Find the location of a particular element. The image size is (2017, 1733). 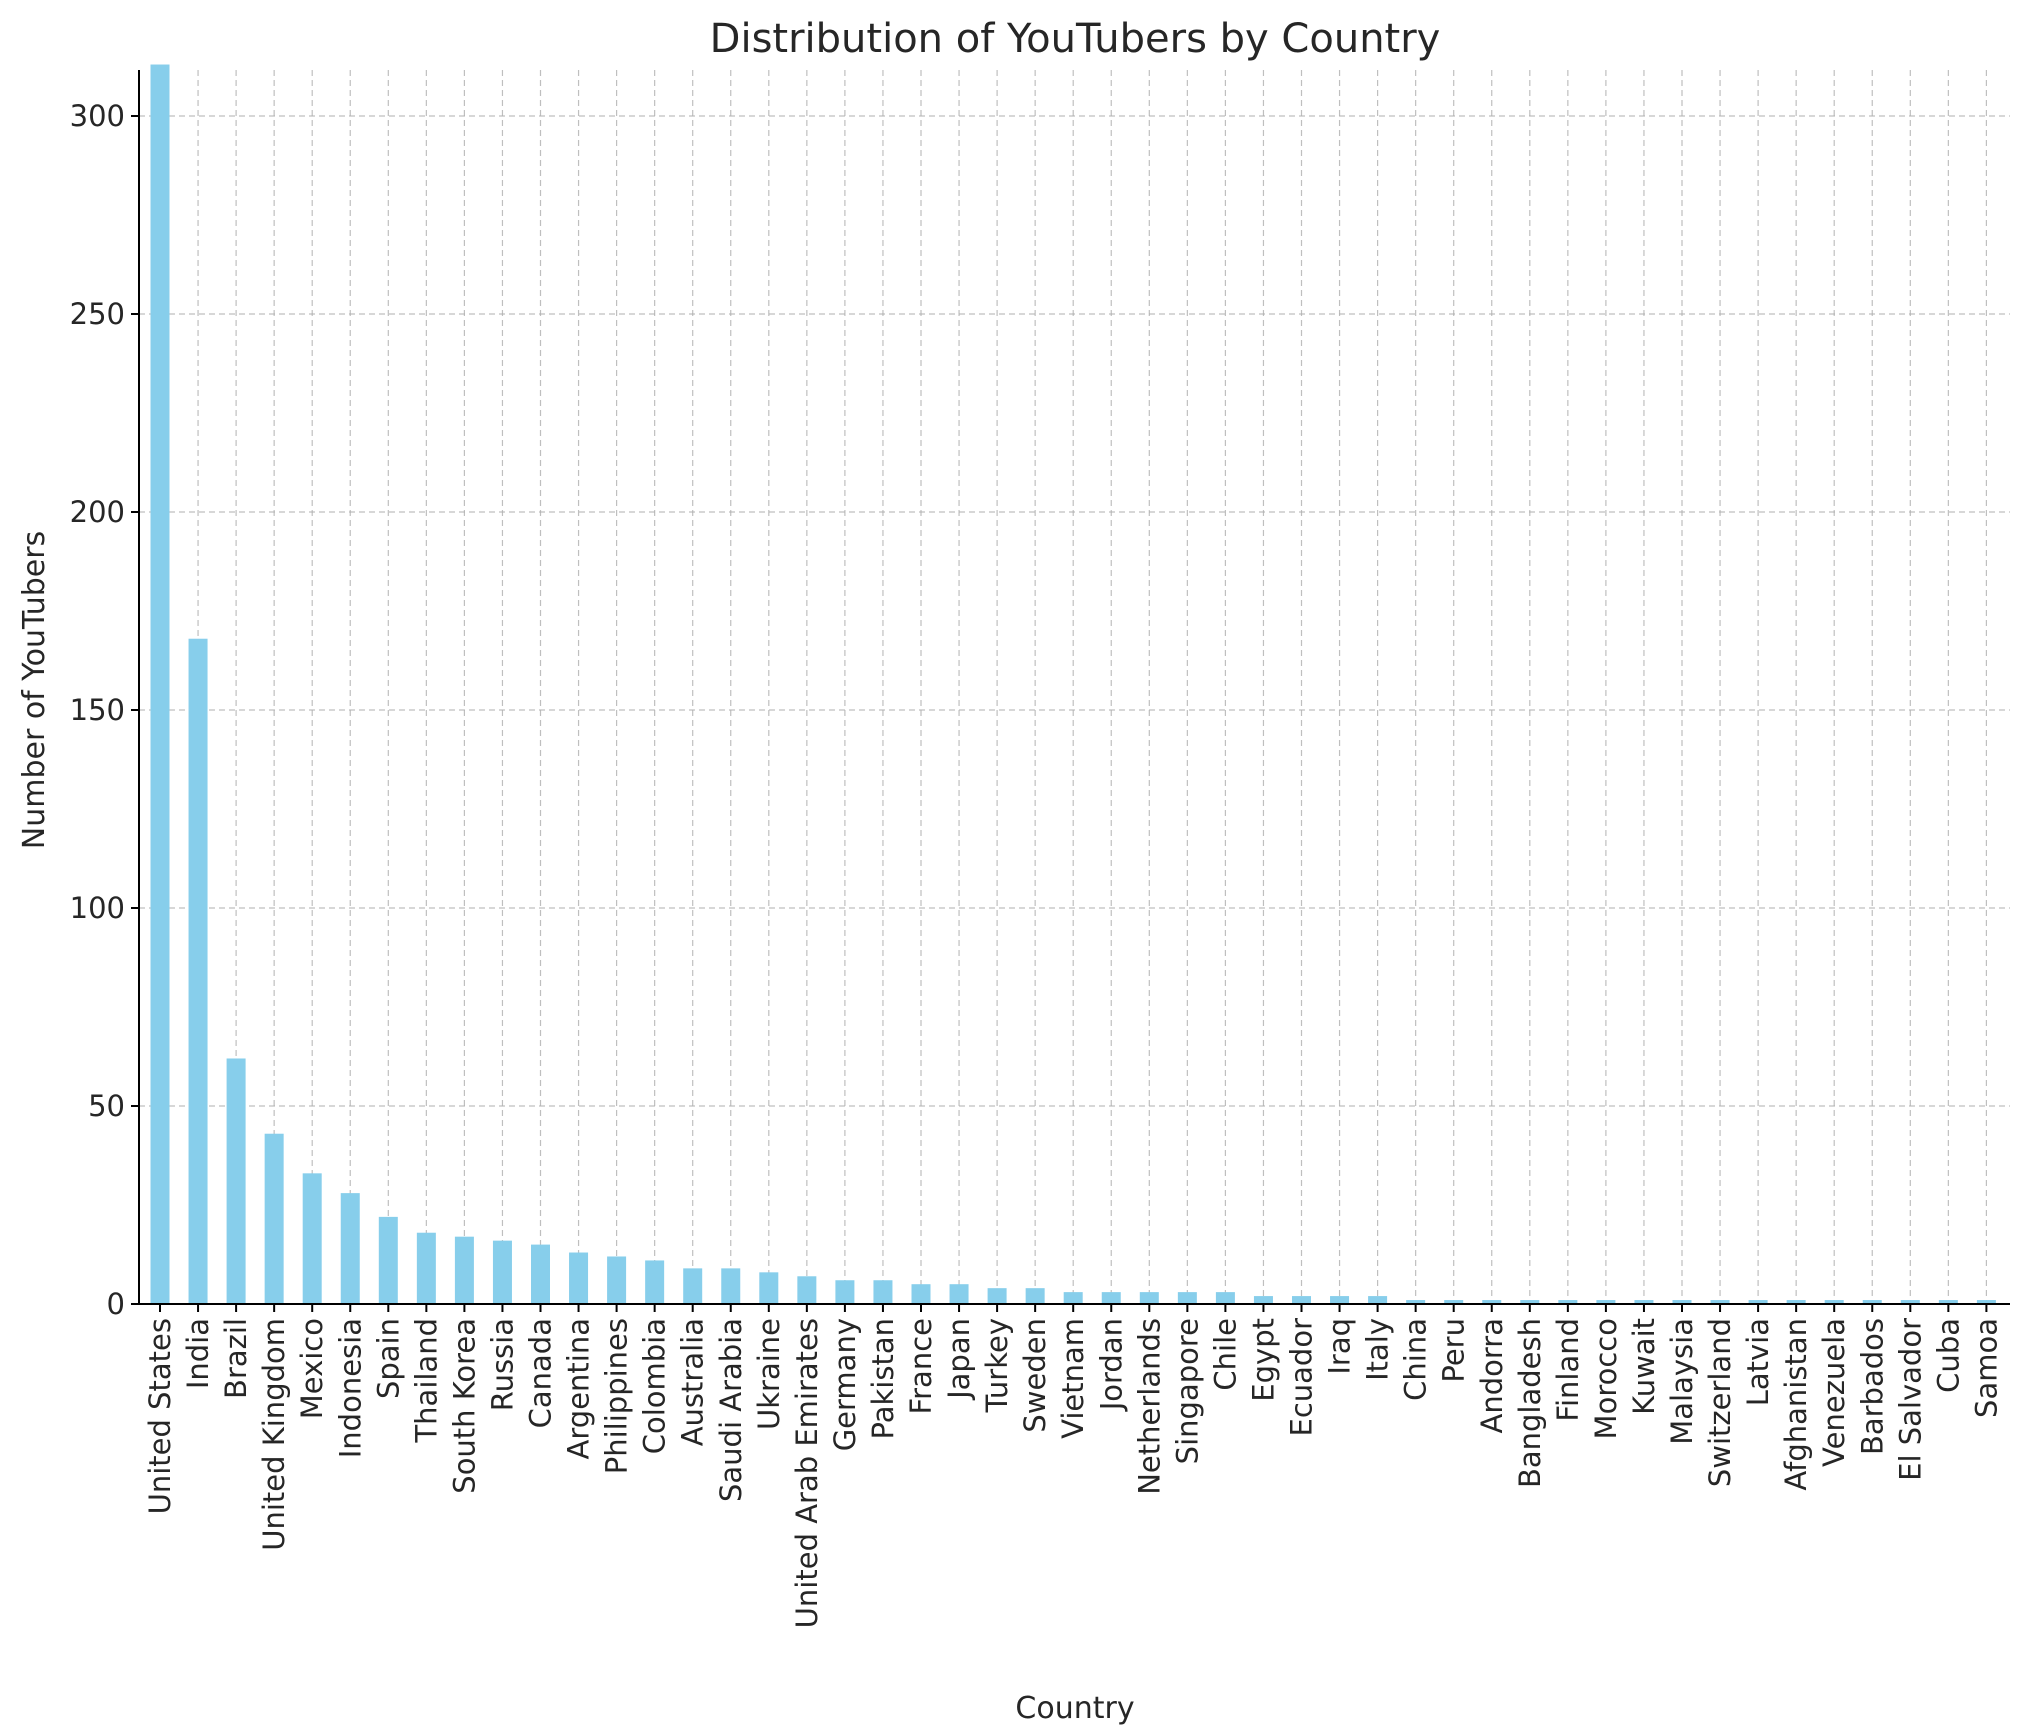

x-tick-label: Jordan is located at coordinates (1111, 1365).